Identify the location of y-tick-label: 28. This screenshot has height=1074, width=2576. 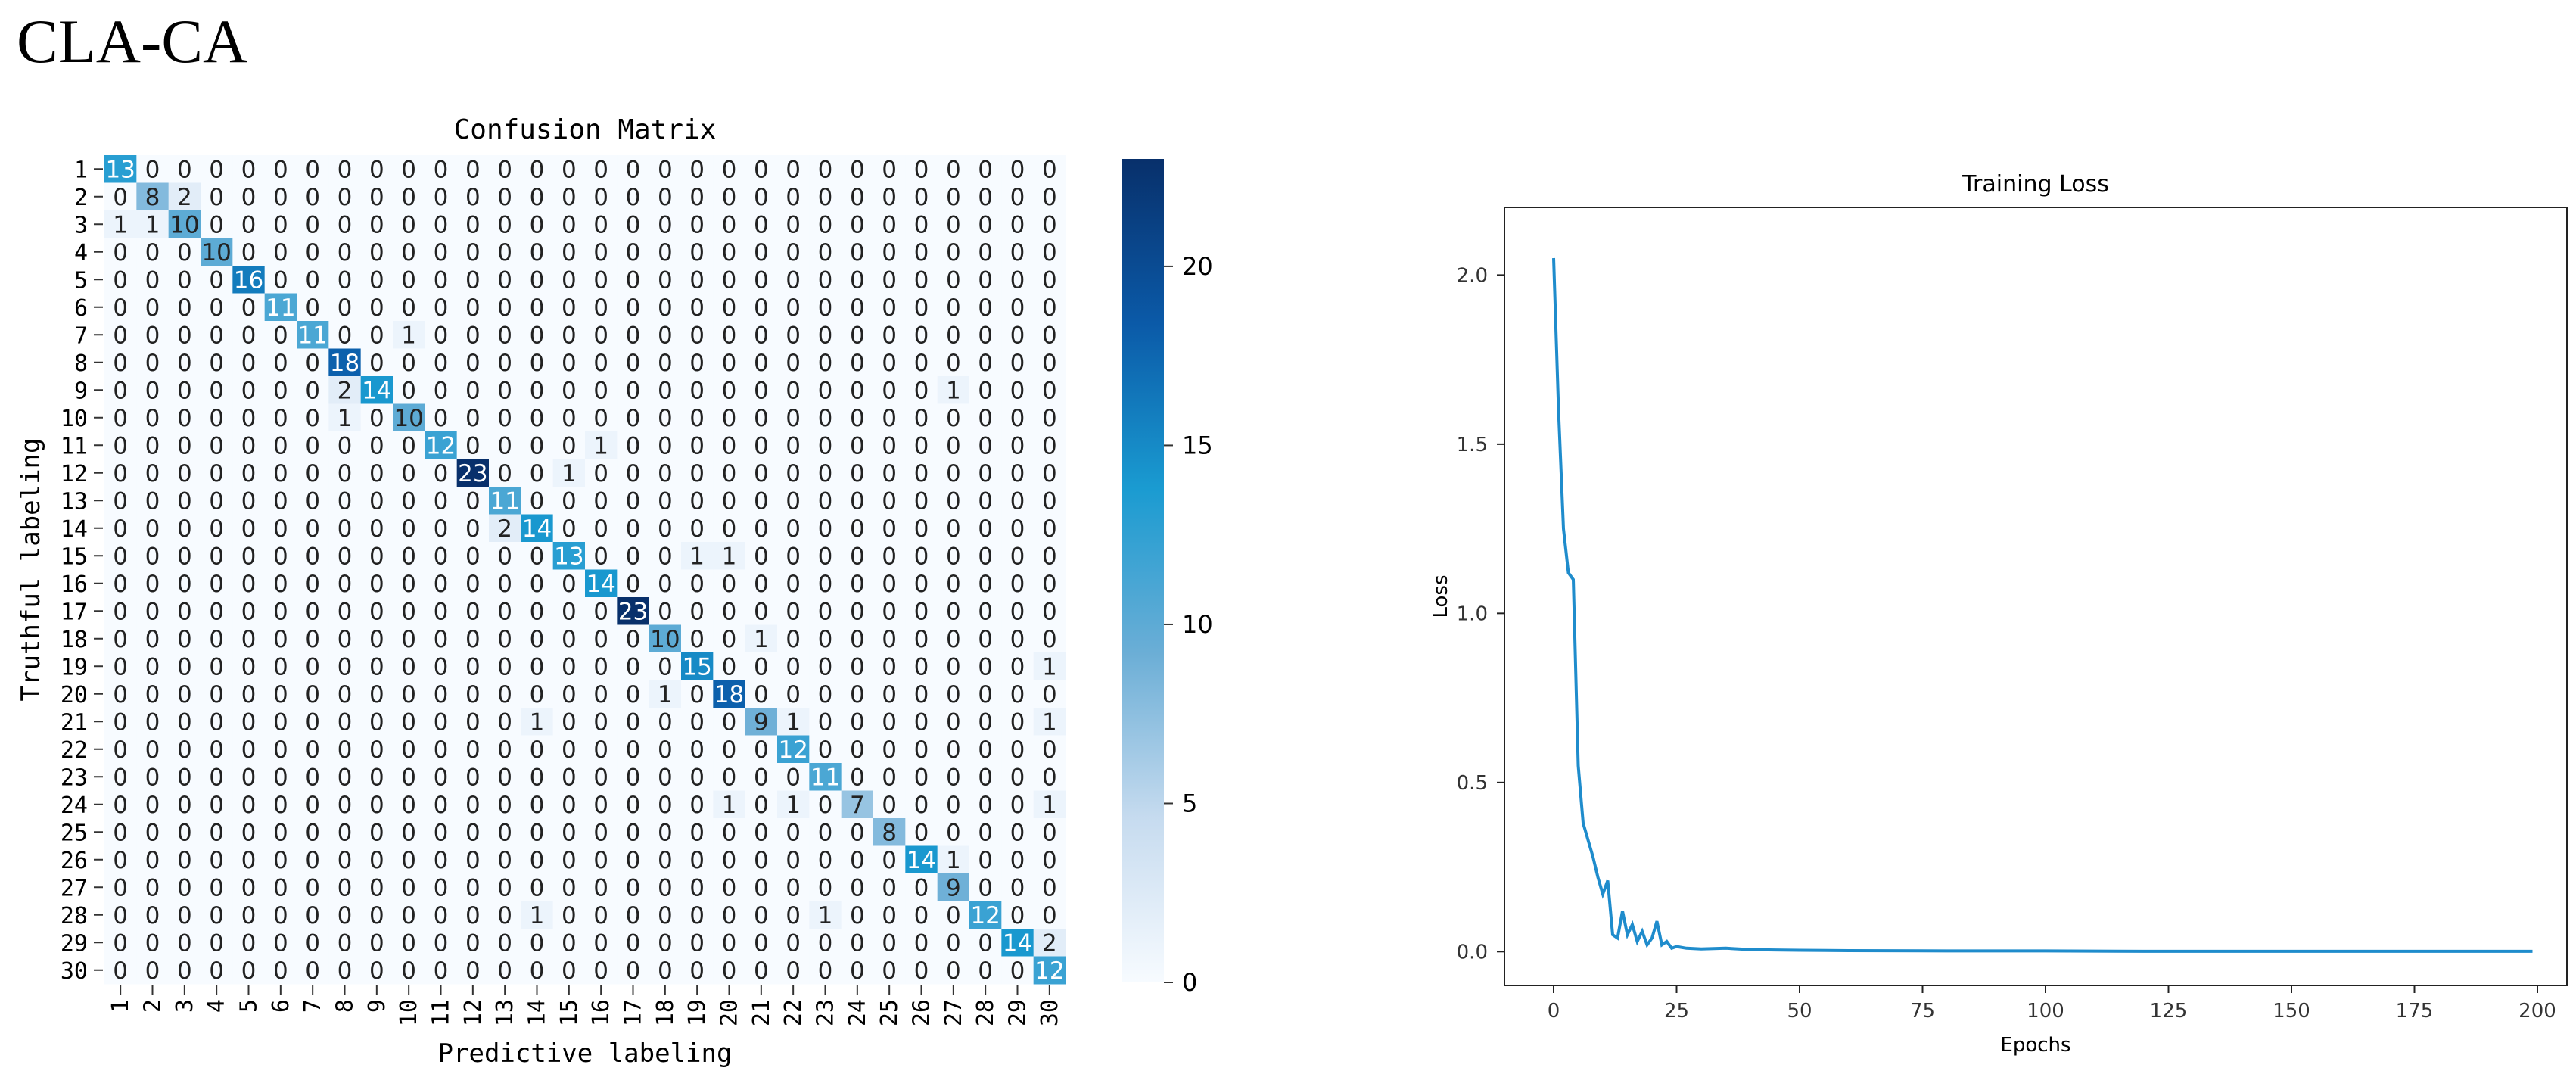
(74, 916).